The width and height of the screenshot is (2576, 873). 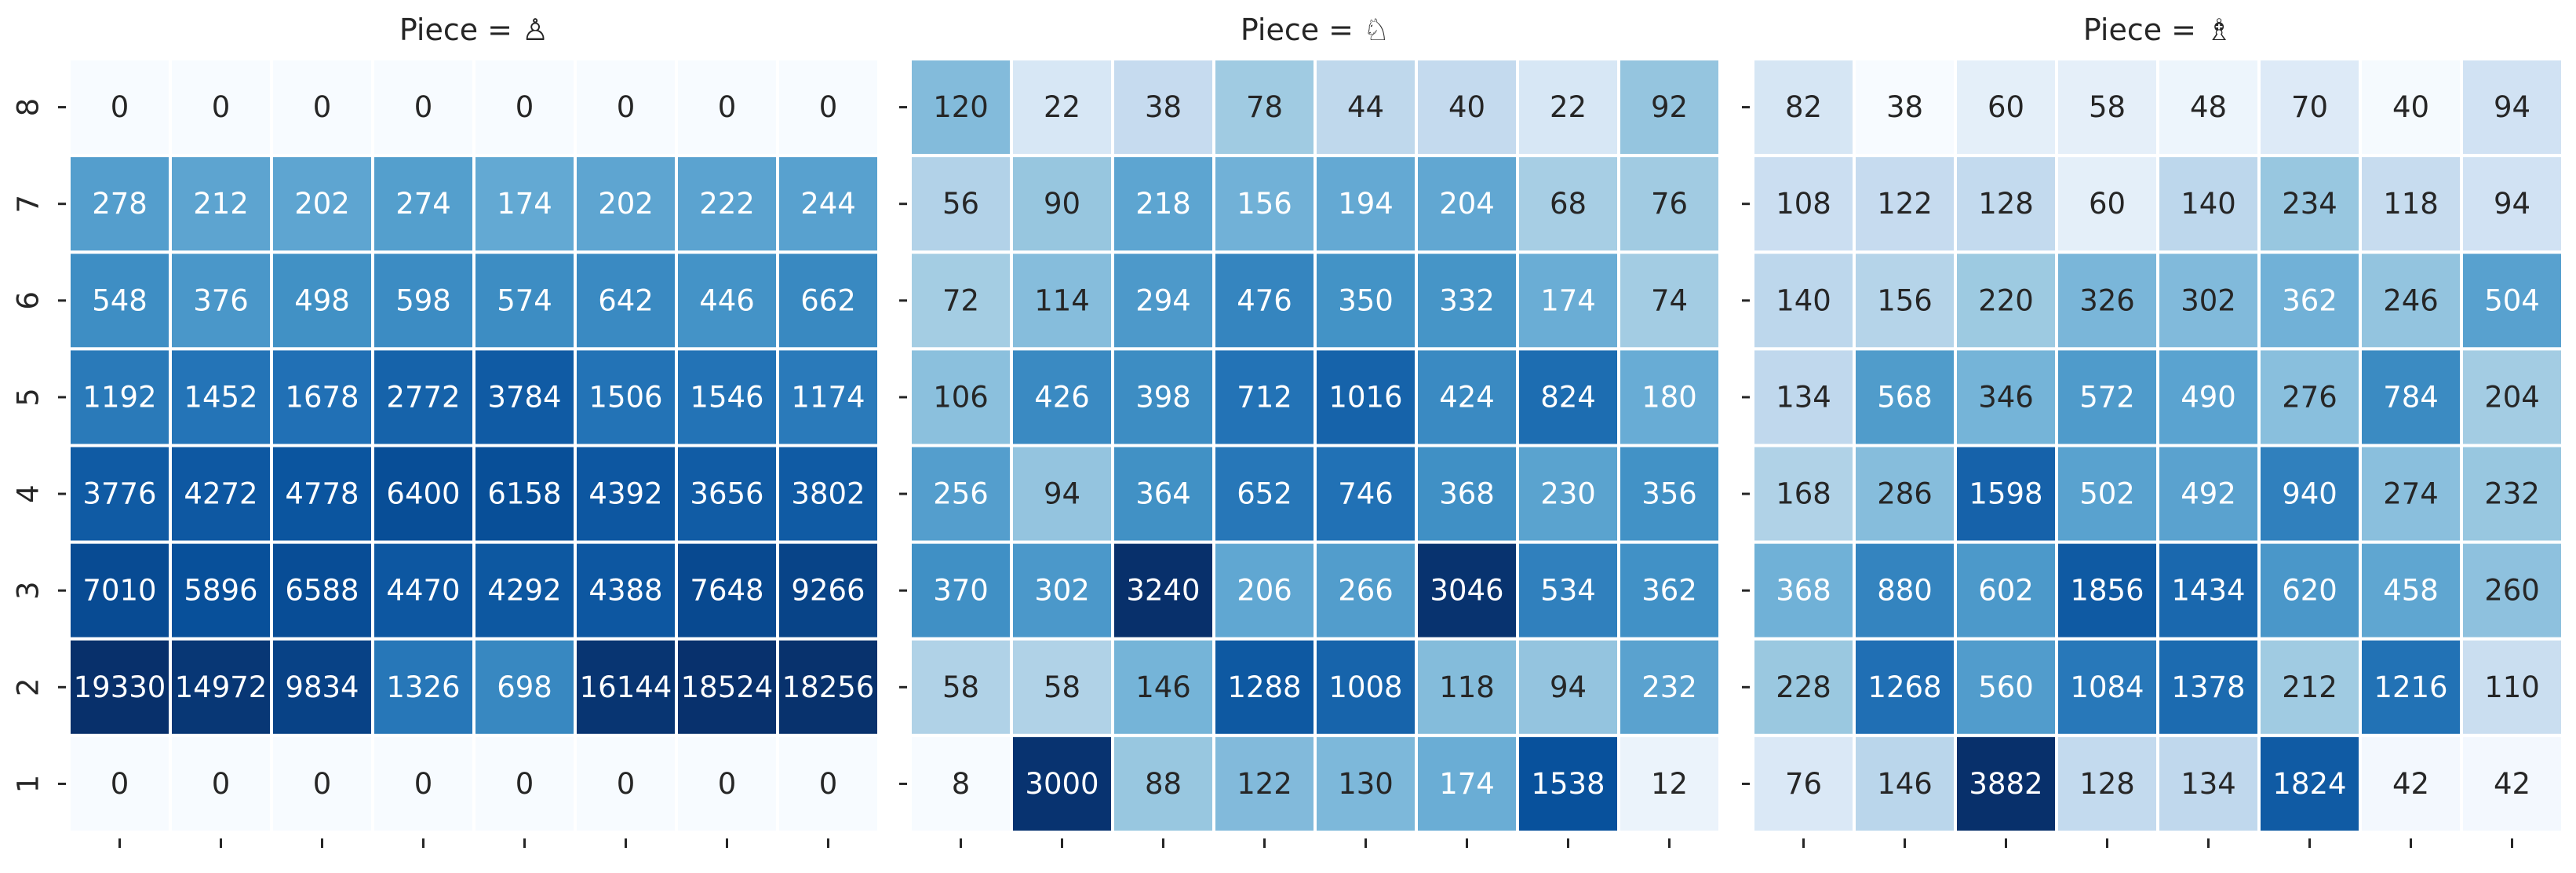 I want to click on cell-label: 4778, so click(x=322, y=494).